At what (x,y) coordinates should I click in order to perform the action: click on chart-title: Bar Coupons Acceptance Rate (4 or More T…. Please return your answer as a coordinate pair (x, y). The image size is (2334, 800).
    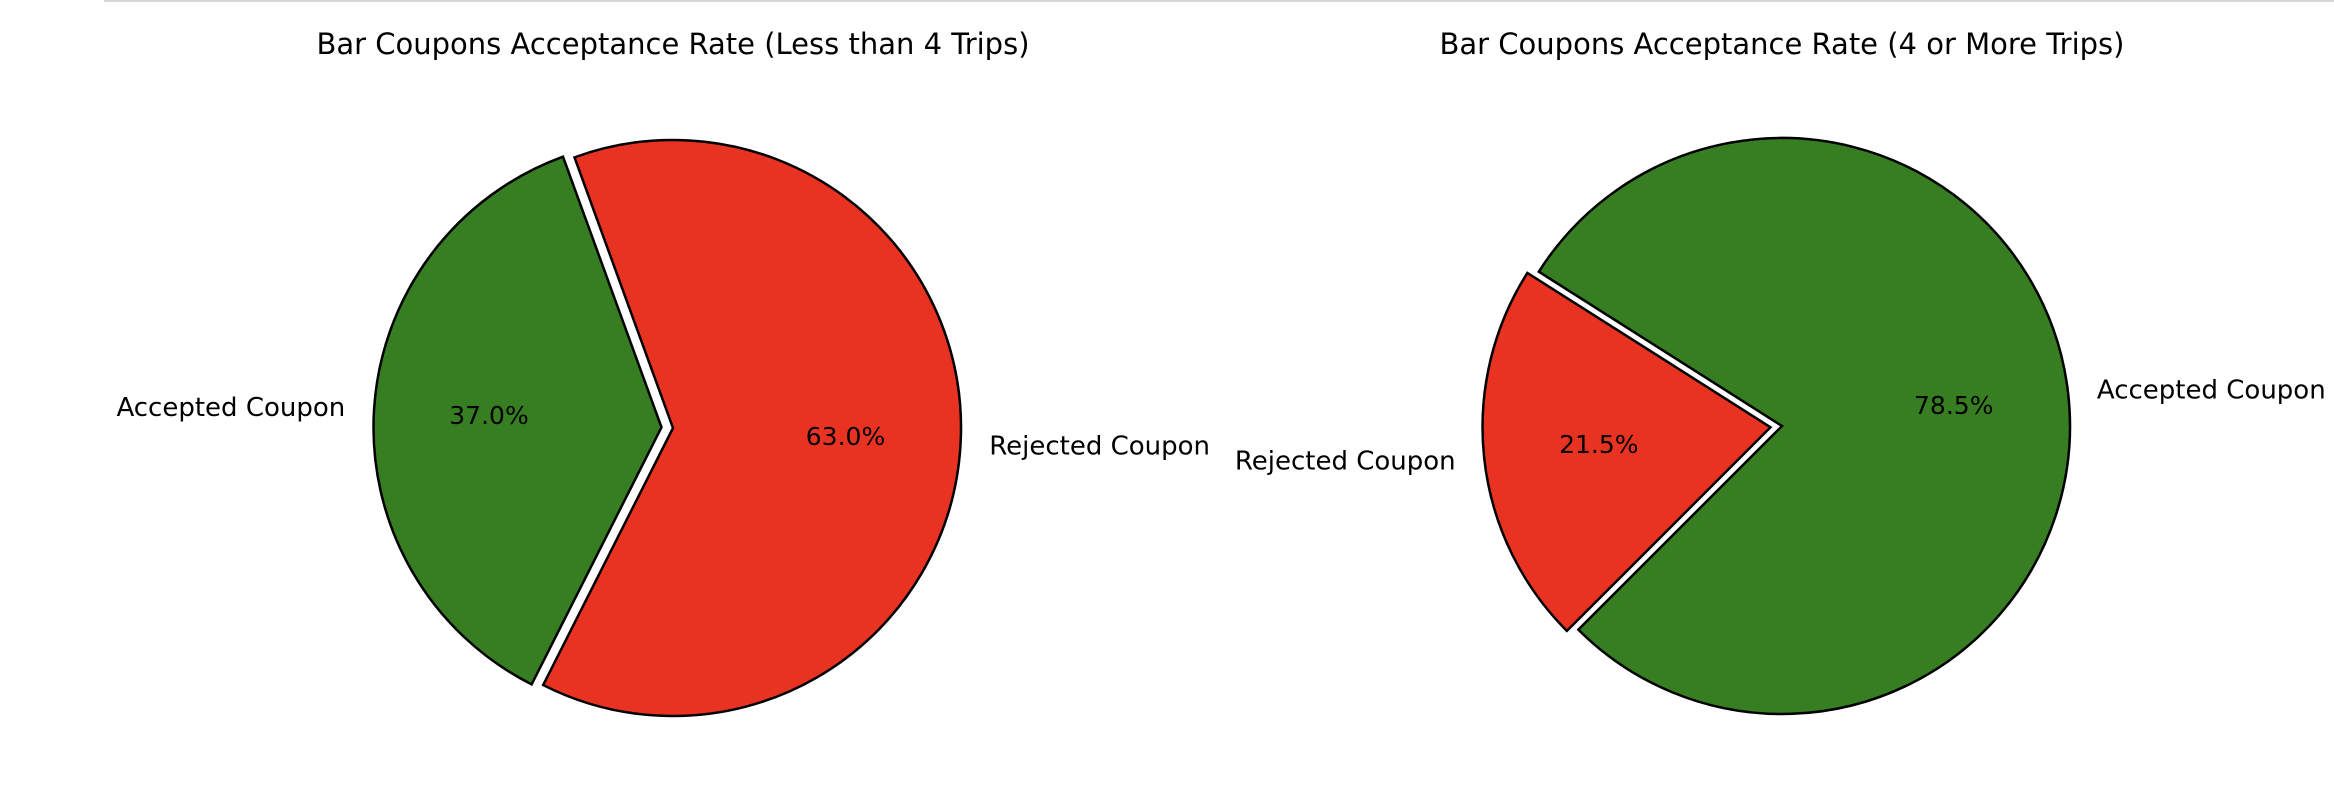
    Looking at the image, I should click on (1782, 44).